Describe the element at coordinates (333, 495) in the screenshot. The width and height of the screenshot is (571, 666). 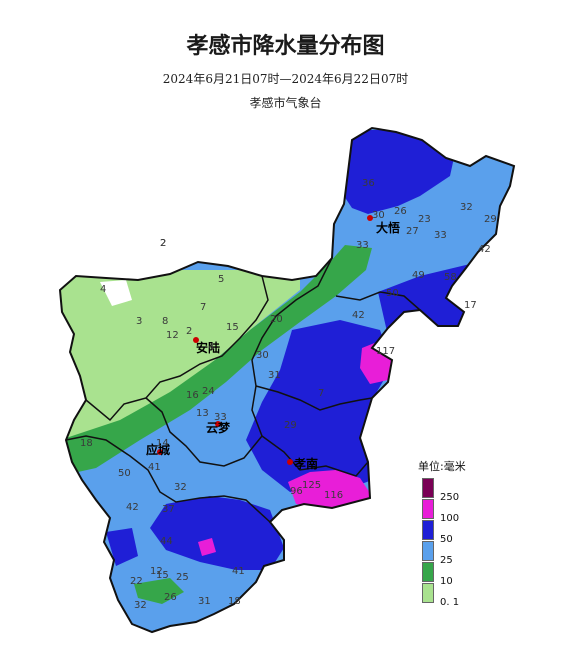
I see `station-value: 116` at that location.